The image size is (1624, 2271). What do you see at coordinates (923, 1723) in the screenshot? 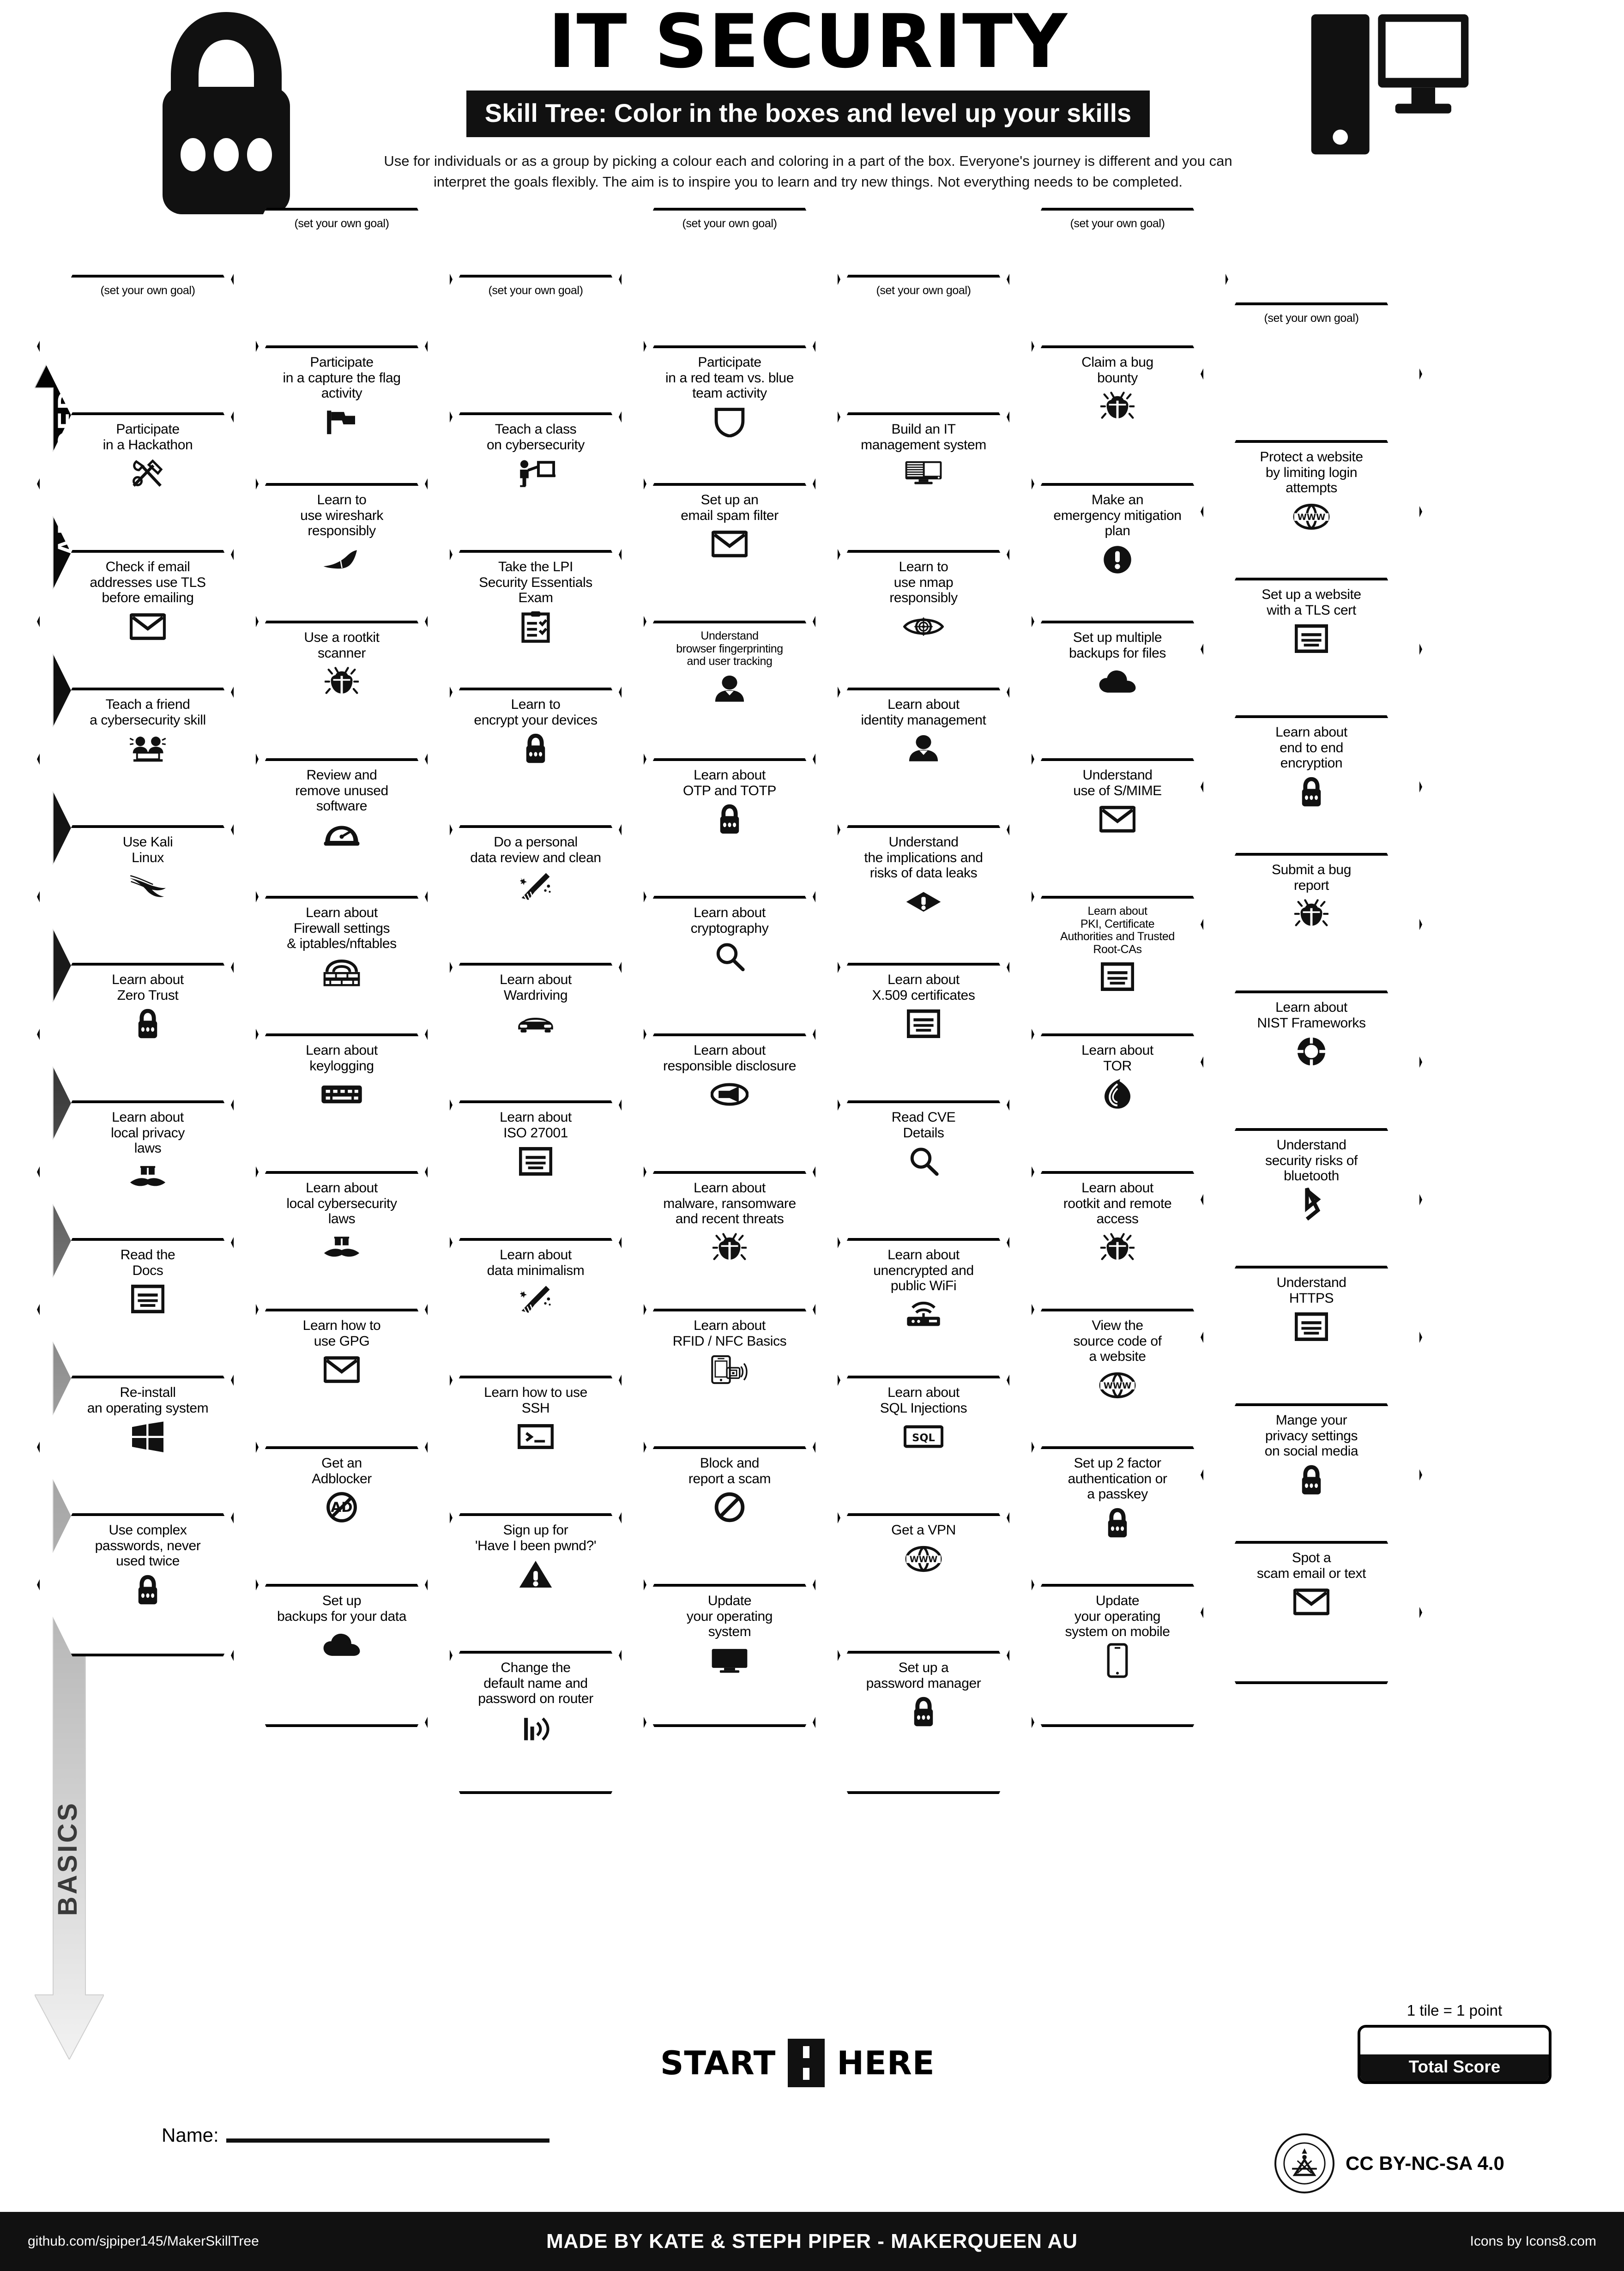
I see `skill-tile: Set up a password manager` at bounding box center [923, 1723].